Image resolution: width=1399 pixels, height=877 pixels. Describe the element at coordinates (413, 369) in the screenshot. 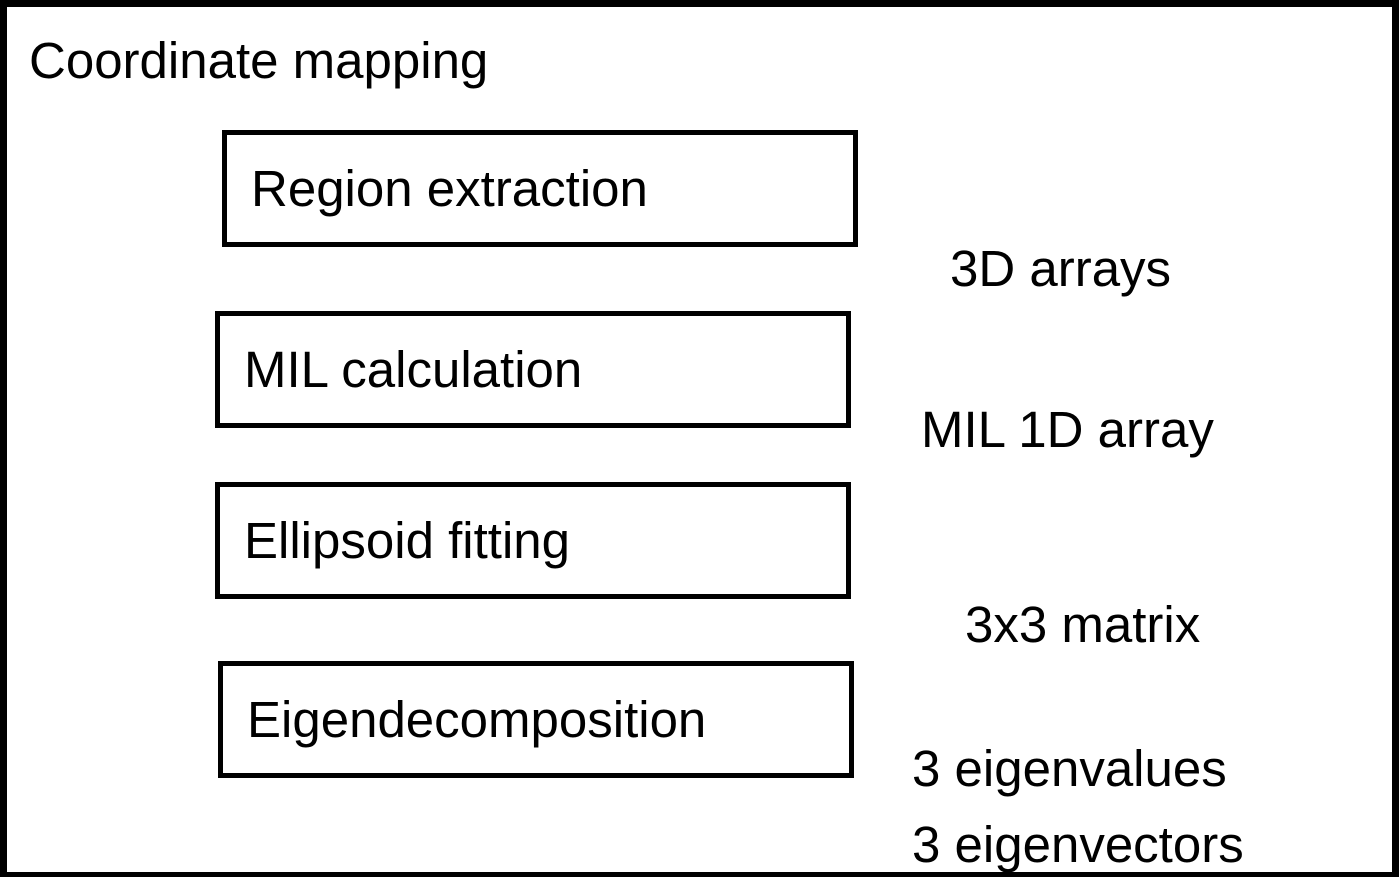

I see `step-label: MIL calculation` at that location.